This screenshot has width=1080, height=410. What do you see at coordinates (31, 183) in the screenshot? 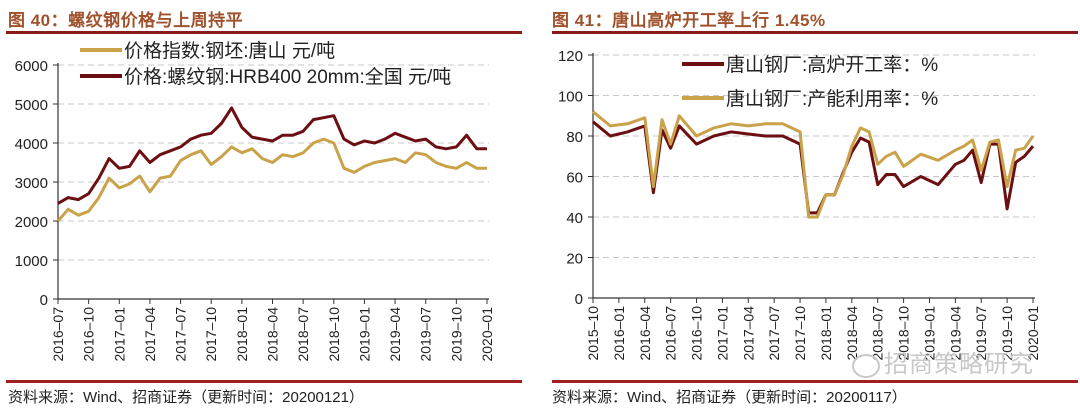
I see `y-tick-label: 3000` at bounding box center [31, 183].